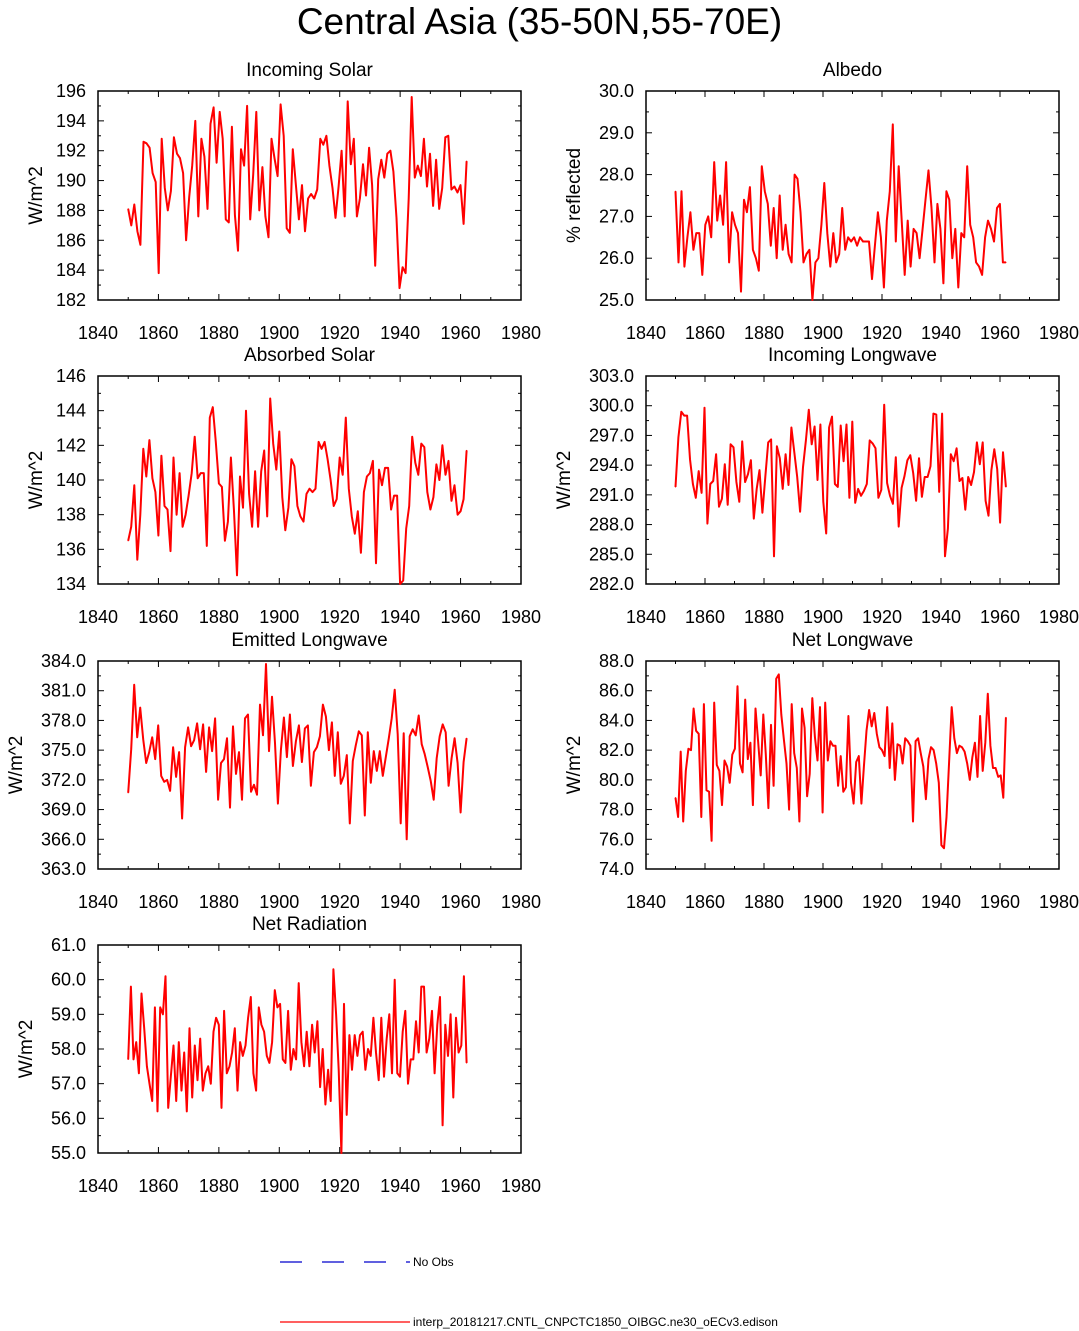 Image resolution: width=1079 pixels, height=1331 pixels. I want to click on x-tick-label: 1880, so click(219, 333).